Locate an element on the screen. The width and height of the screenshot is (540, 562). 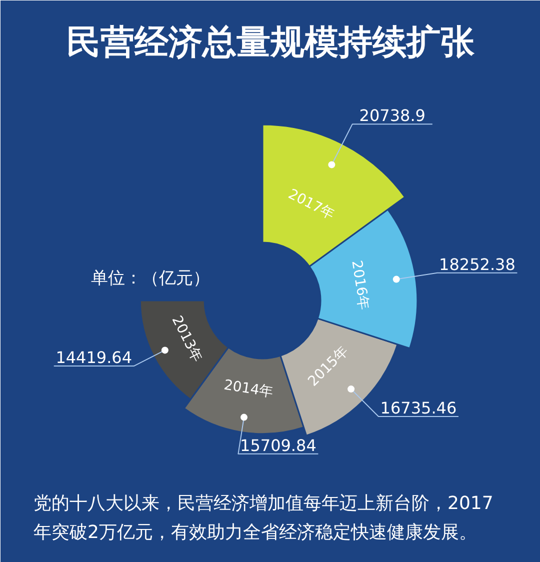
data-label: 18252.38 is located at coordinates (477, 264).